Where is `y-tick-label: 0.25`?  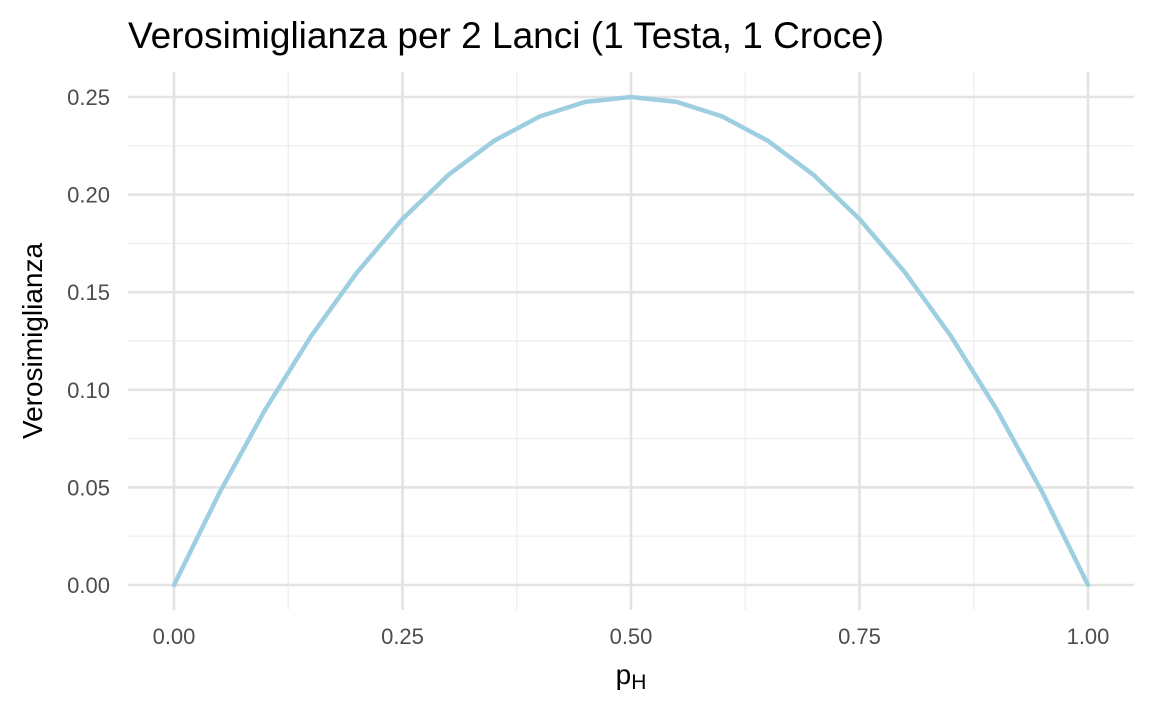
y-tick-label: 0.25 is located at coordinates (88, 97).